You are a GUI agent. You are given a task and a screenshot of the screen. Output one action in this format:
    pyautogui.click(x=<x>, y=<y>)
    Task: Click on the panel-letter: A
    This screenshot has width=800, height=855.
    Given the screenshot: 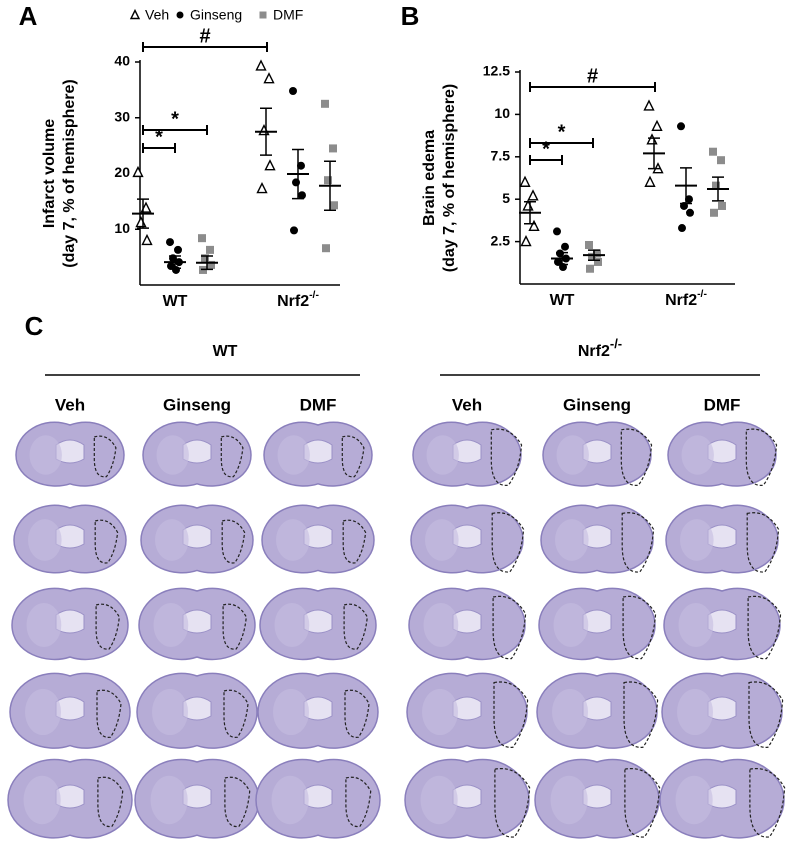 What is the action you would take?
    pyautogui.click(x=28, y=16)
    